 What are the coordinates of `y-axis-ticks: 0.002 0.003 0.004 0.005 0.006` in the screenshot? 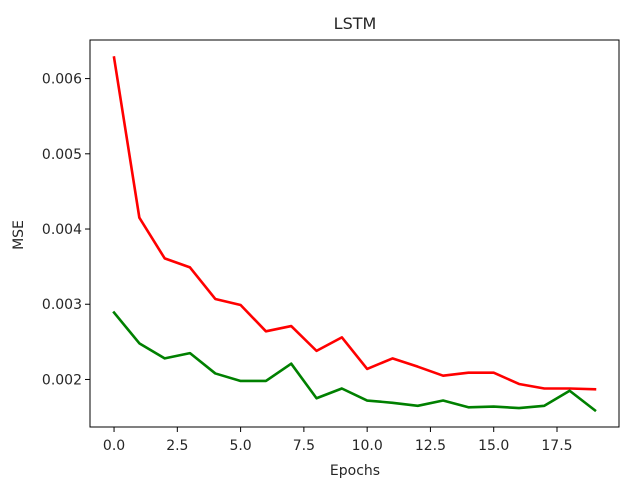 It's located at (66, 230).